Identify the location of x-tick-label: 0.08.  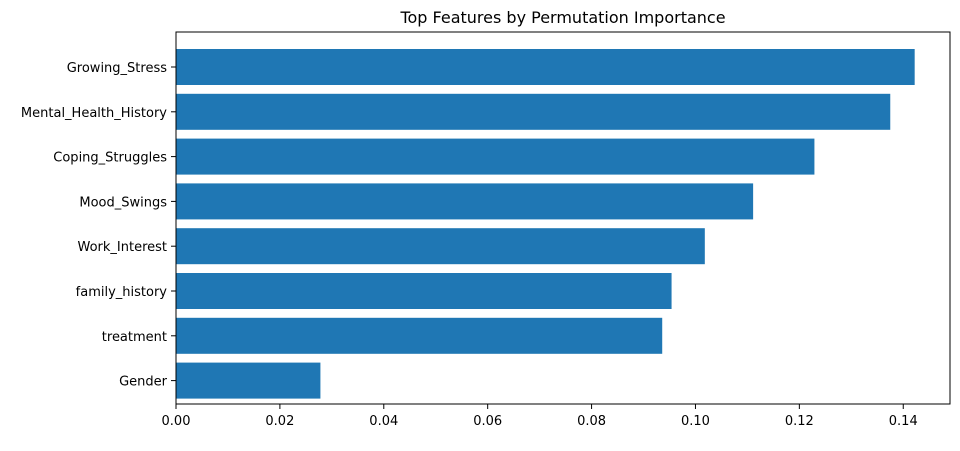
(591, 421).